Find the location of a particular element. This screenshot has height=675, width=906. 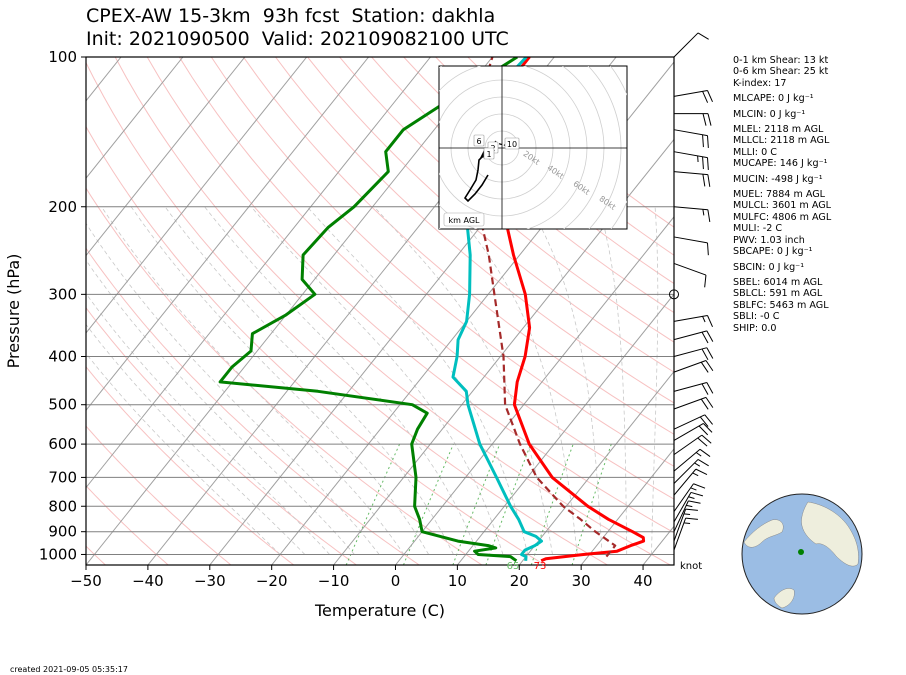

index-line: SBEL: 6014 m AGL is located at coordinates (778, 282).